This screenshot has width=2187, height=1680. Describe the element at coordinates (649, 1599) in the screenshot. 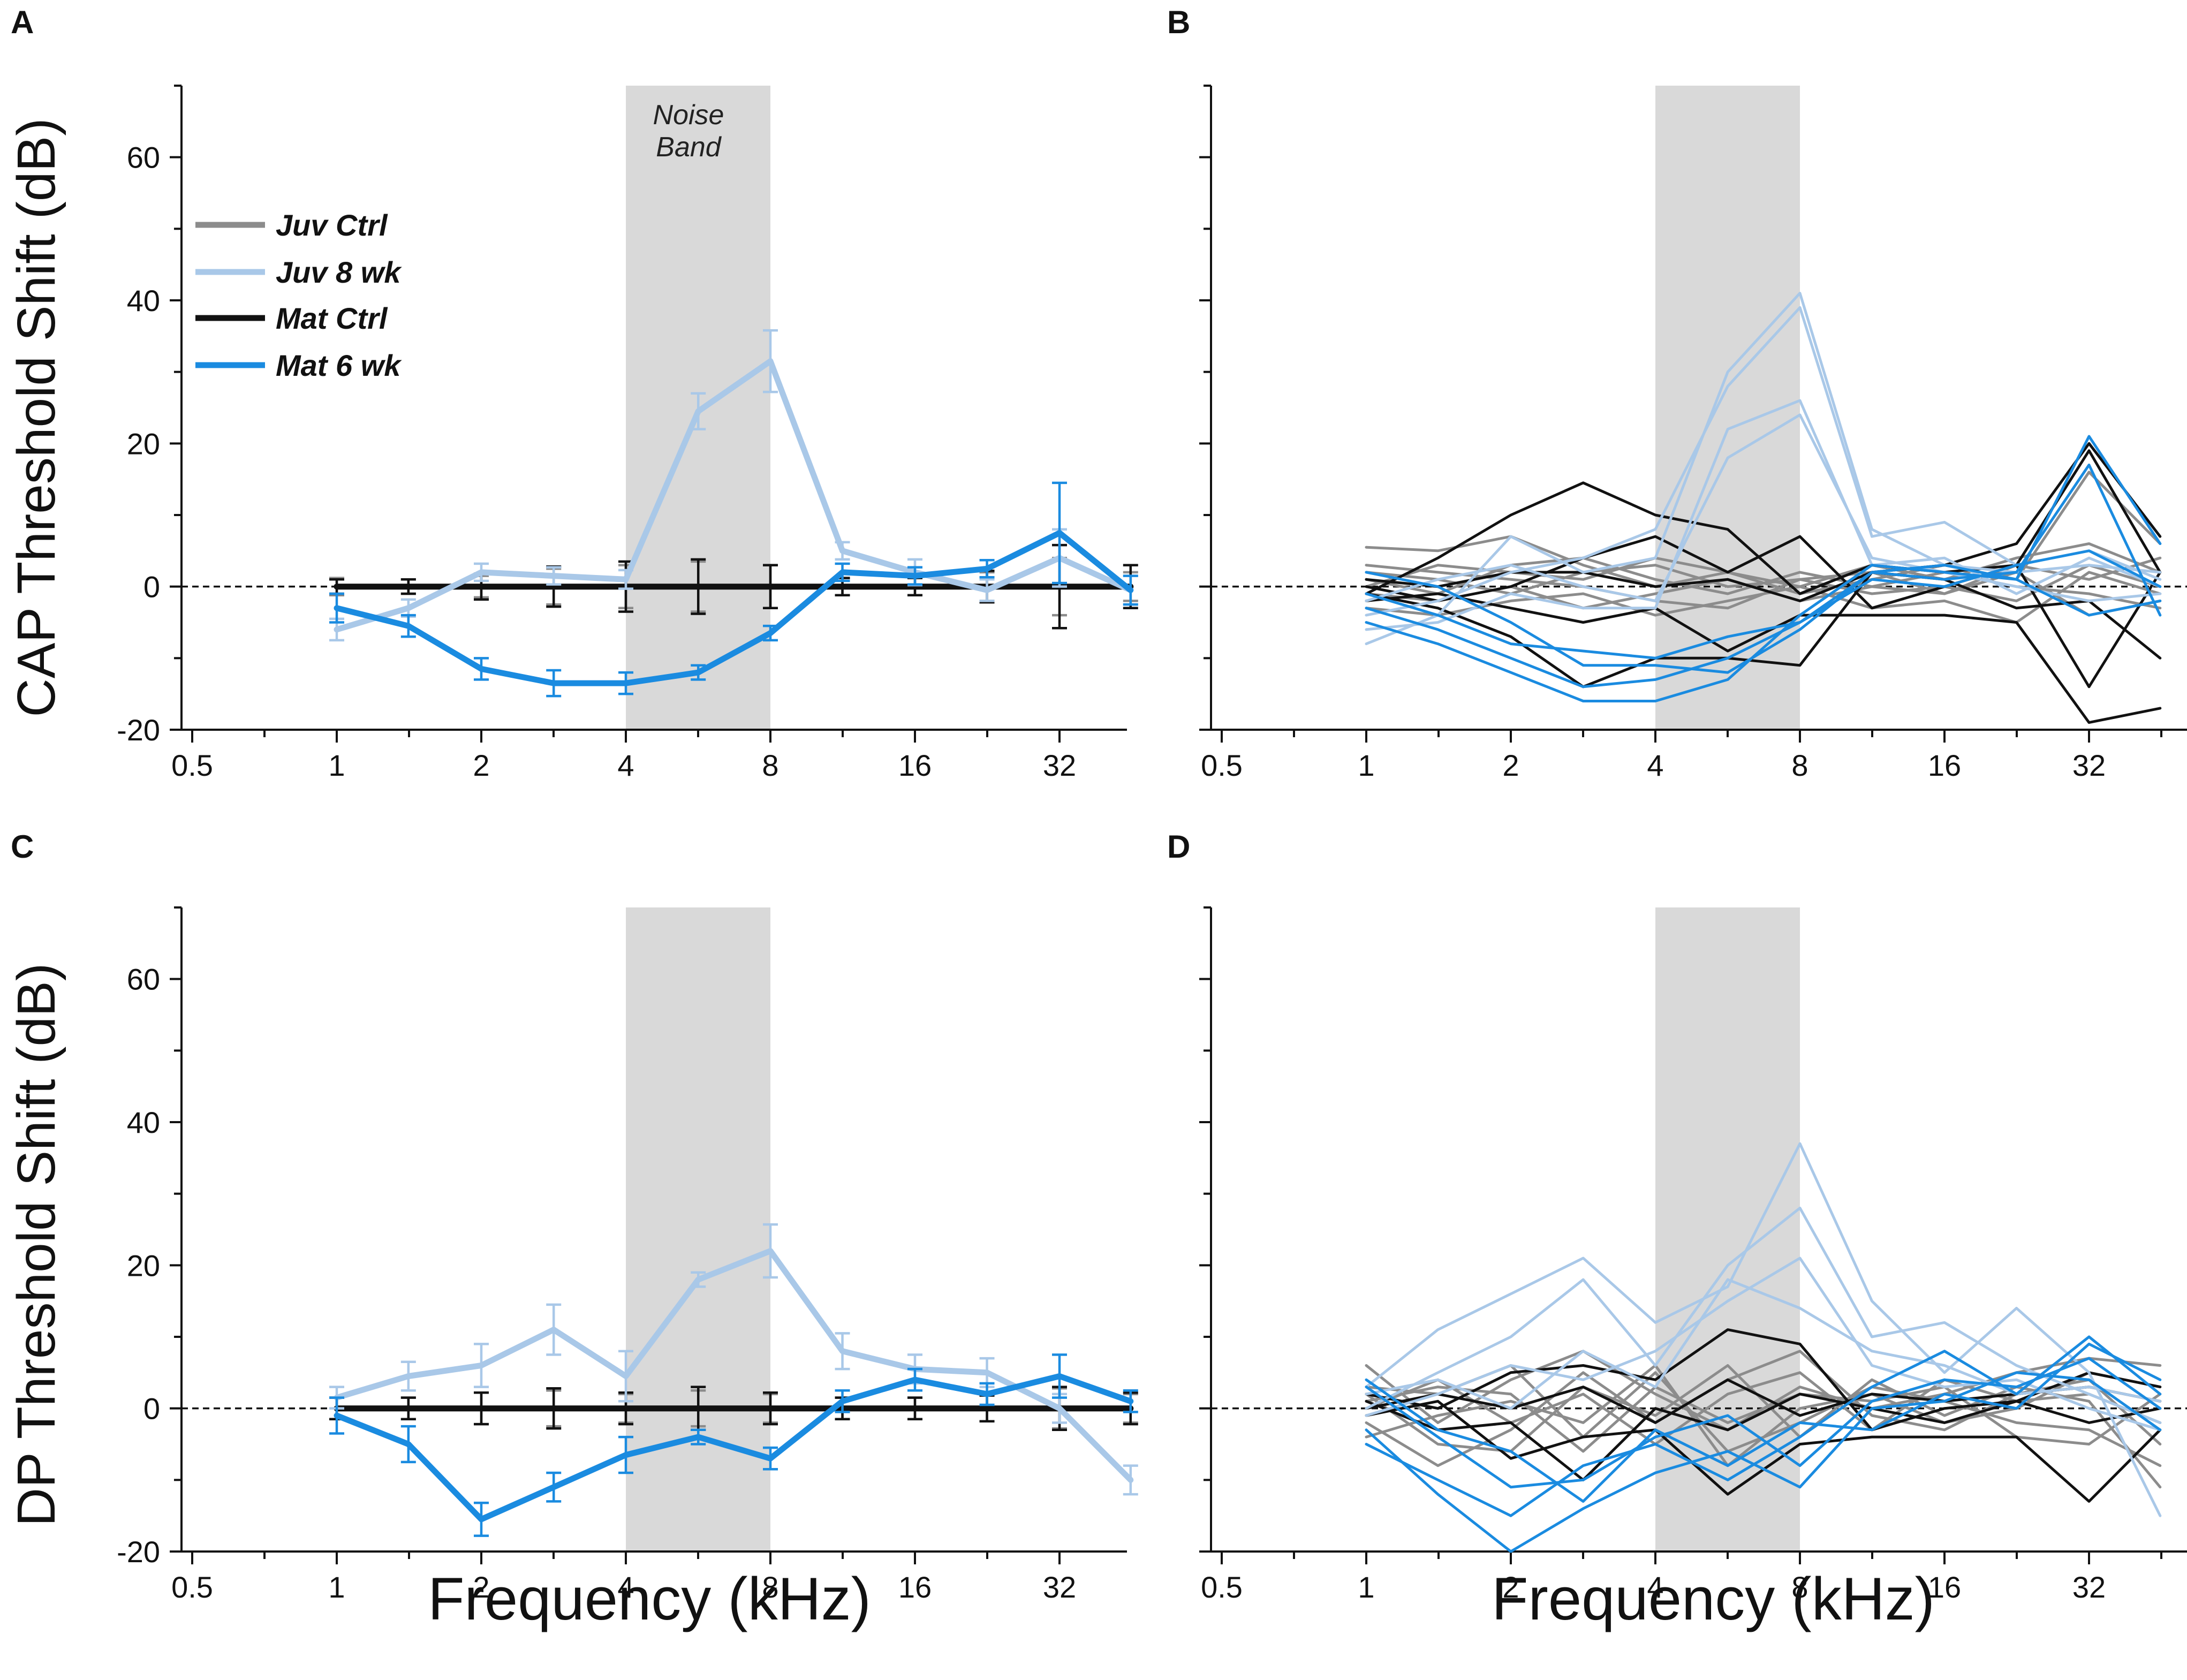

I see `x-axis-title-c: Frequency (kHz)` at that location.